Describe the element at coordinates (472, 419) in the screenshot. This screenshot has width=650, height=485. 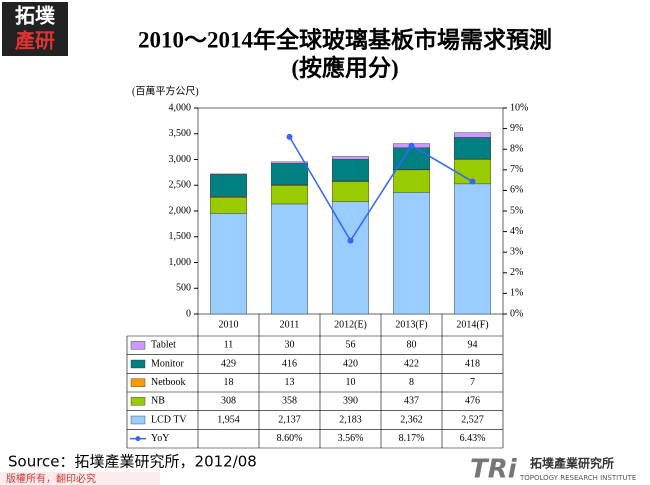
I see `table-value: 2,527` at that location.